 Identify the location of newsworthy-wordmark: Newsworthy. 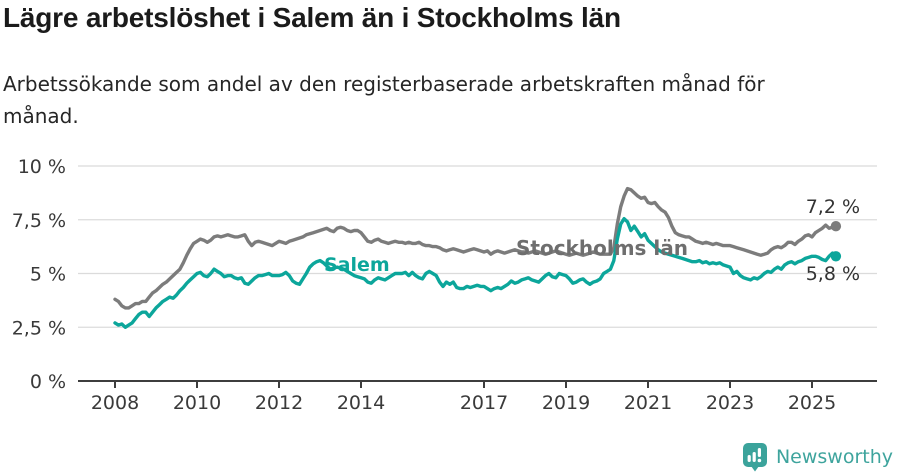
(834, 457).